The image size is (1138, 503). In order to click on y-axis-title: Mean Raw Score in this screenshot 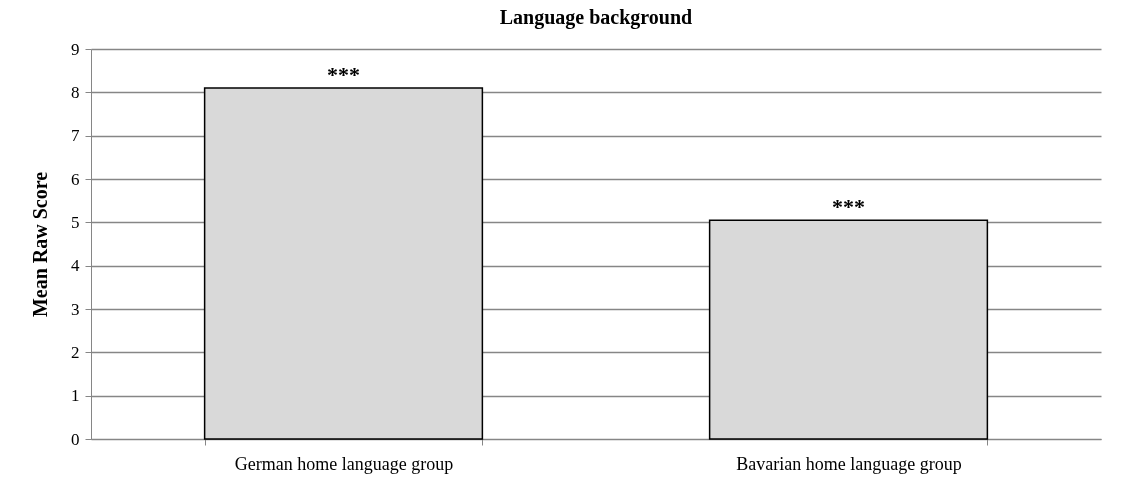, I will do `click(40, 244)`.